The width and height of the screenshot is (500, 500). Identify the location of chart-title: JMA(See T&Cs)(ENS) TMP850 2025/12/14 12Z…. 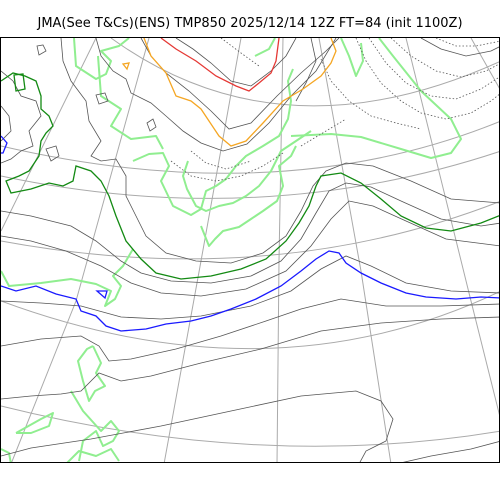
(250, 23).